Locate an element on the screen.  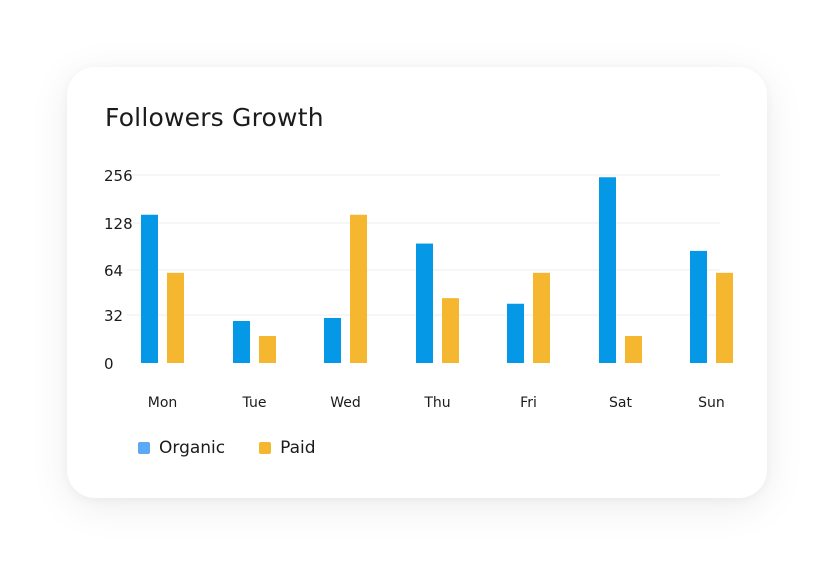
y-tick-label-0: 0 is located at coordinates (109, 364).